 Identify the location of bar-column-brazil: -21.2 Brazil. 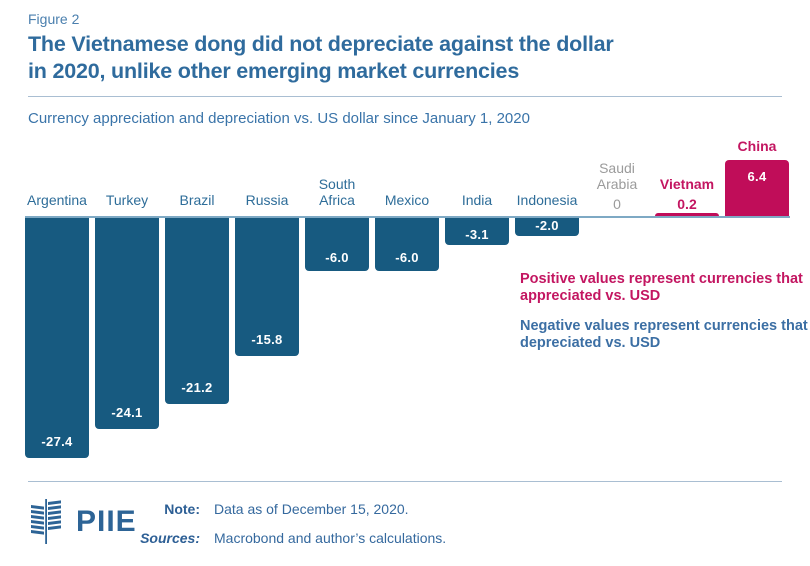
(197, 302).